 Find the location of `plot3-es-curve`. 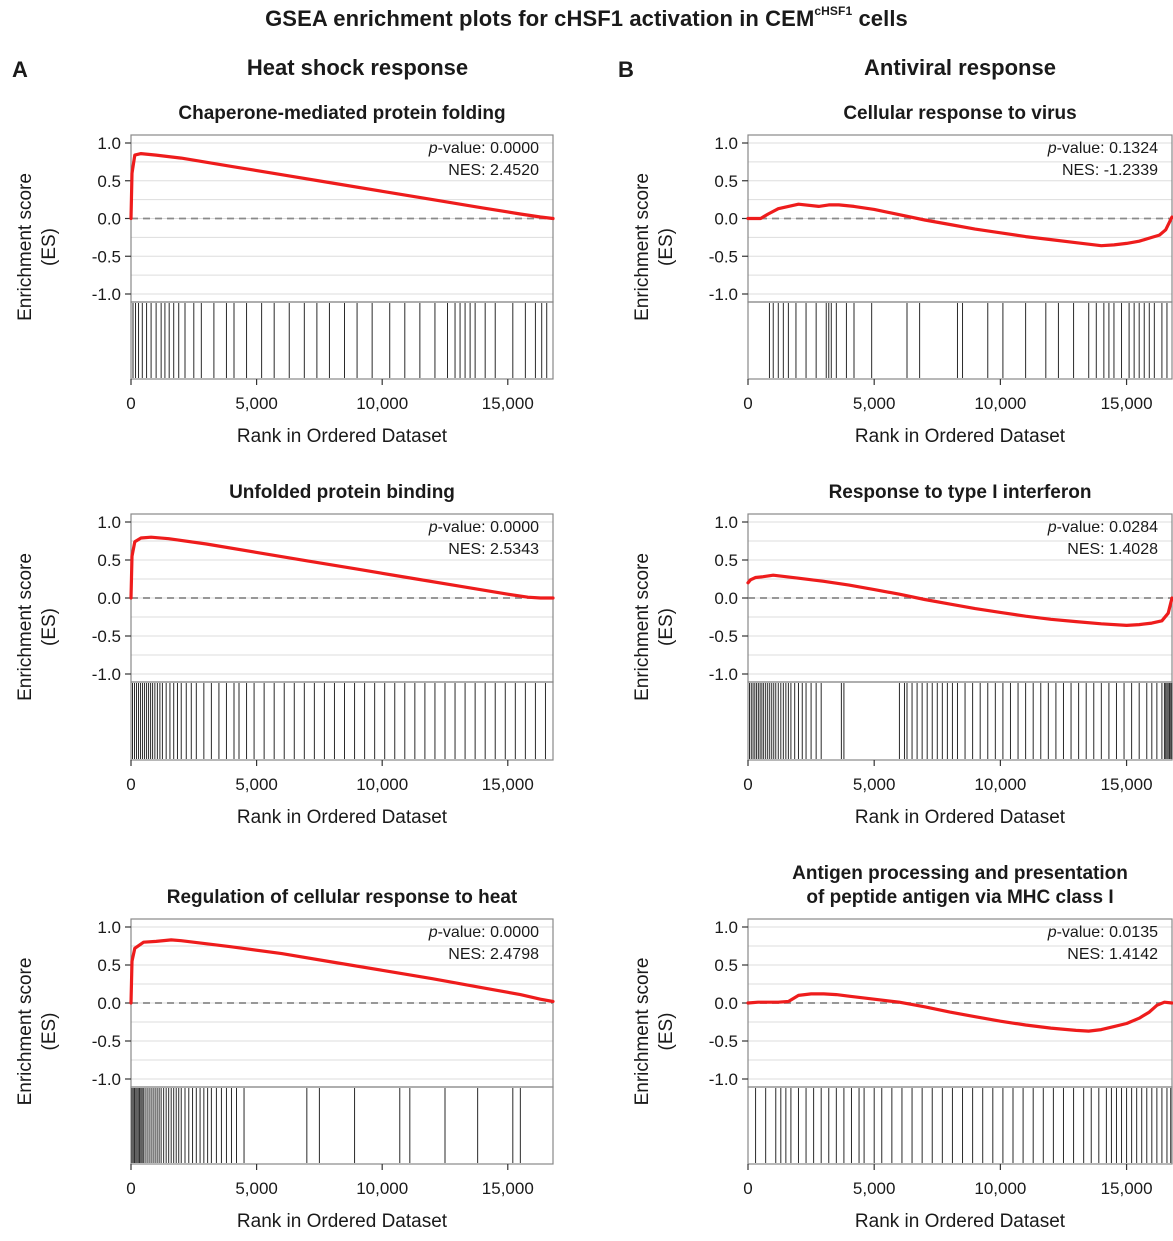

plot3-es-curve is located at coordinates (342, 971).